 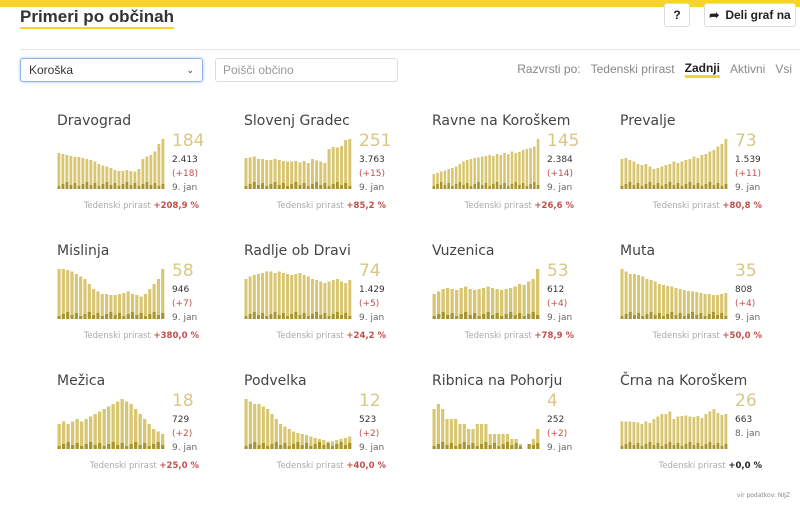 I want to click on weekly-growth: Tedenski prirast +50,0 %, so click(x=707, y=336).